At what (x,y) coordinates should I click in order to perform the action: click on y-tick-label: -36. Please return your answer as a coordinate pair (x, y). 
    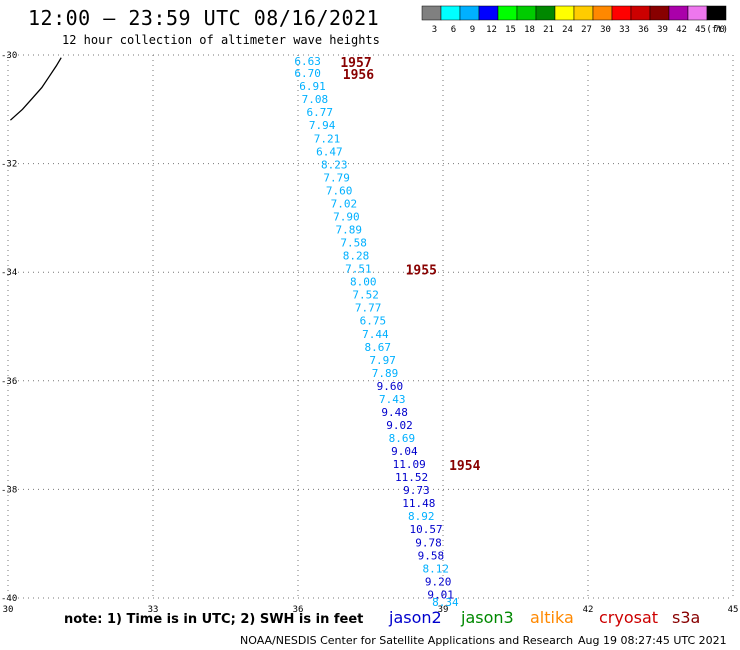
    Looking at the image, I should click on (9, 382).